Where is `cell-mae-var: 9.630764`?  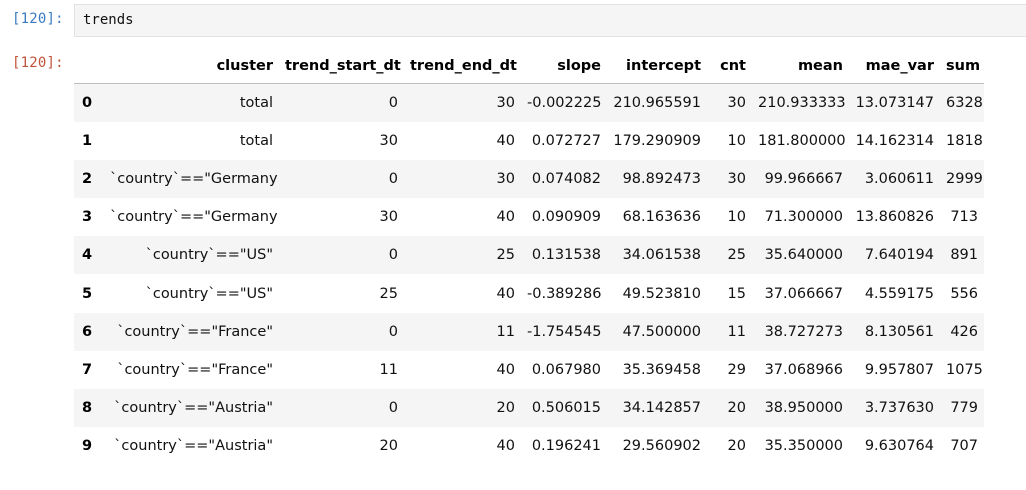 cell-mae-var: 9.630764 is located at coordinates (899, 446).